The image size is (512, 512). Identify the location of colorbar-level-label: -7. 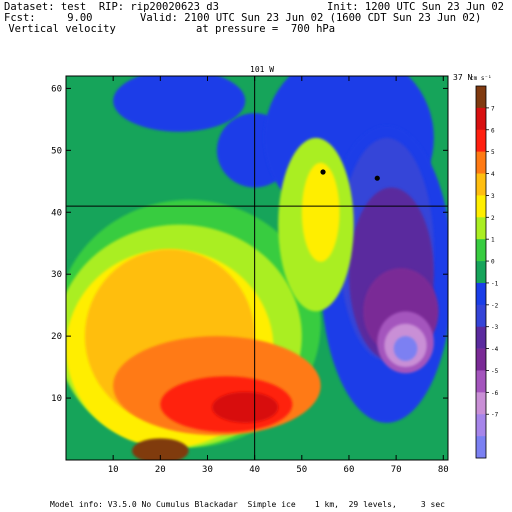
(495, 415).